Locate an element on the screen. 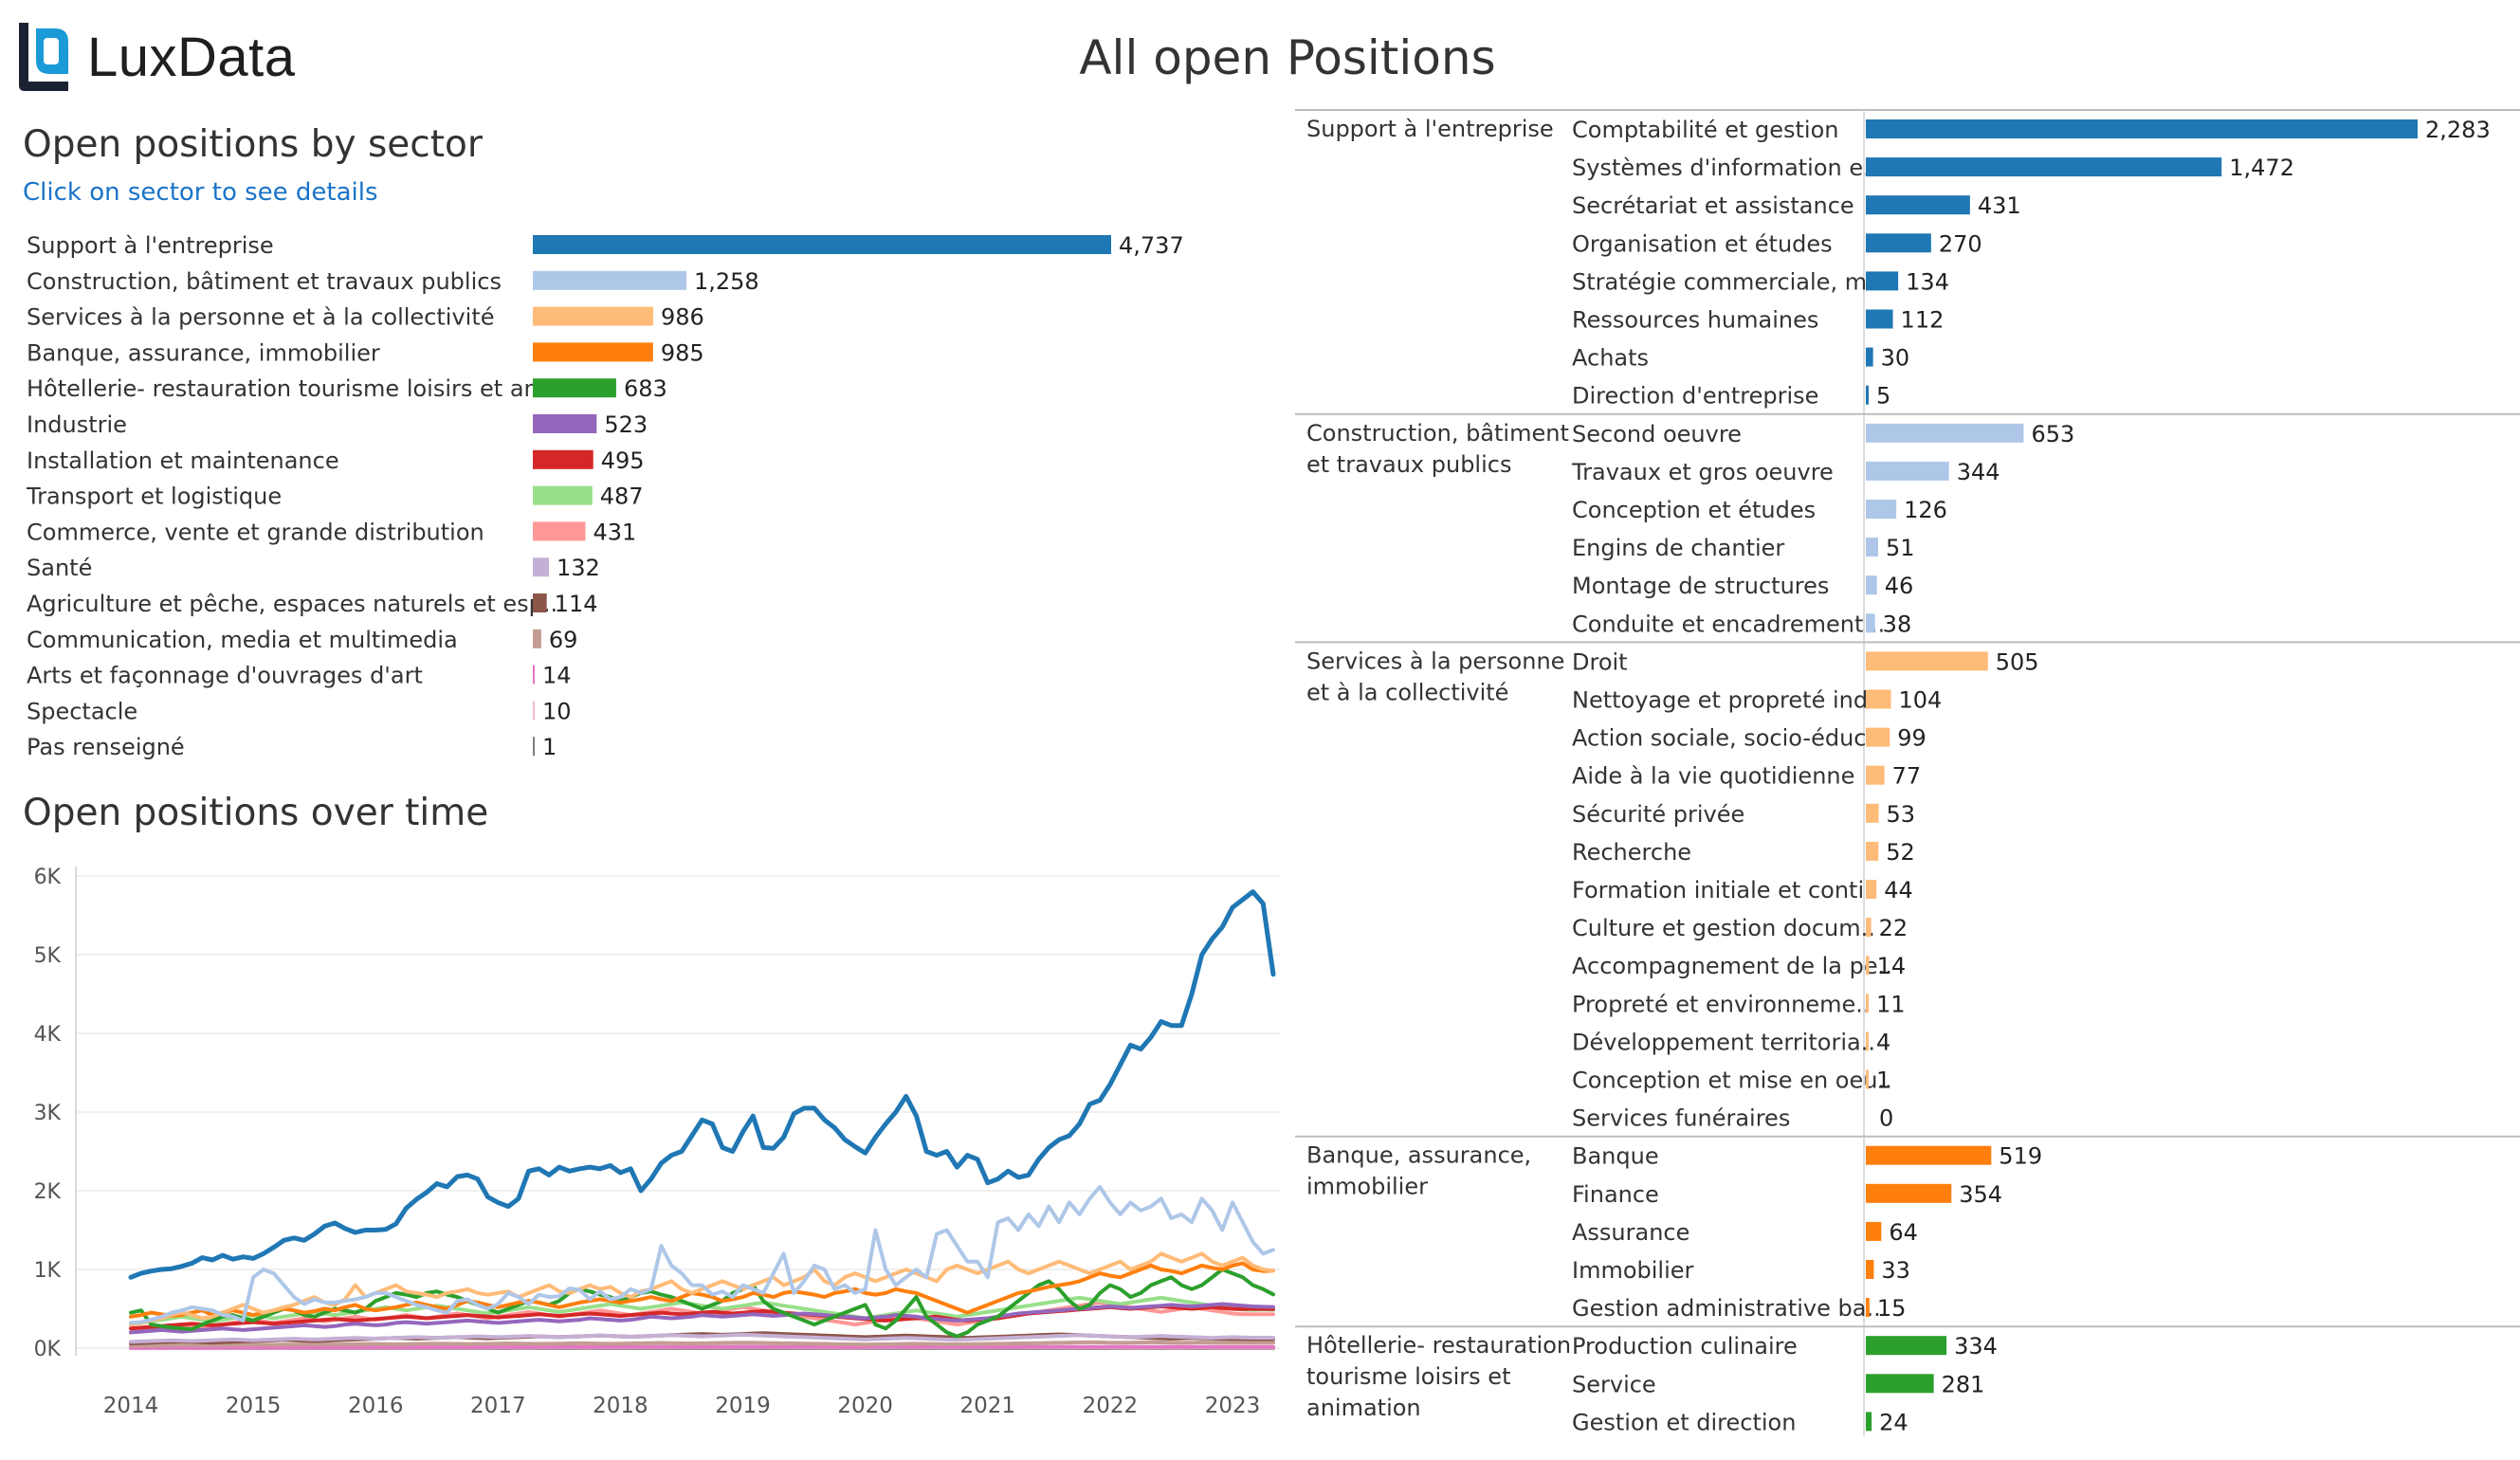  detail-label: Sécurité privée is located at coordinates (1658, 814).